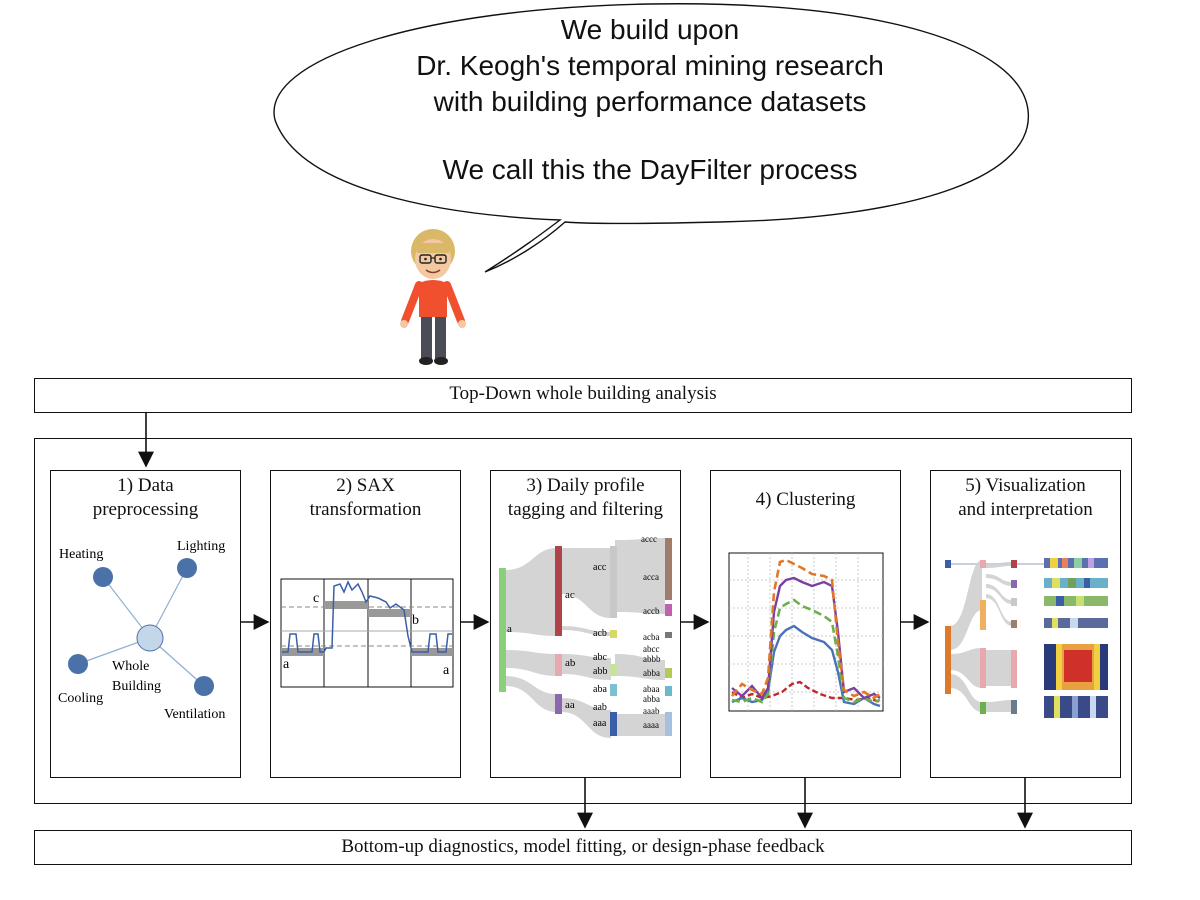  I want to click on step4-title: 4) Clustering, so click(805, 500).